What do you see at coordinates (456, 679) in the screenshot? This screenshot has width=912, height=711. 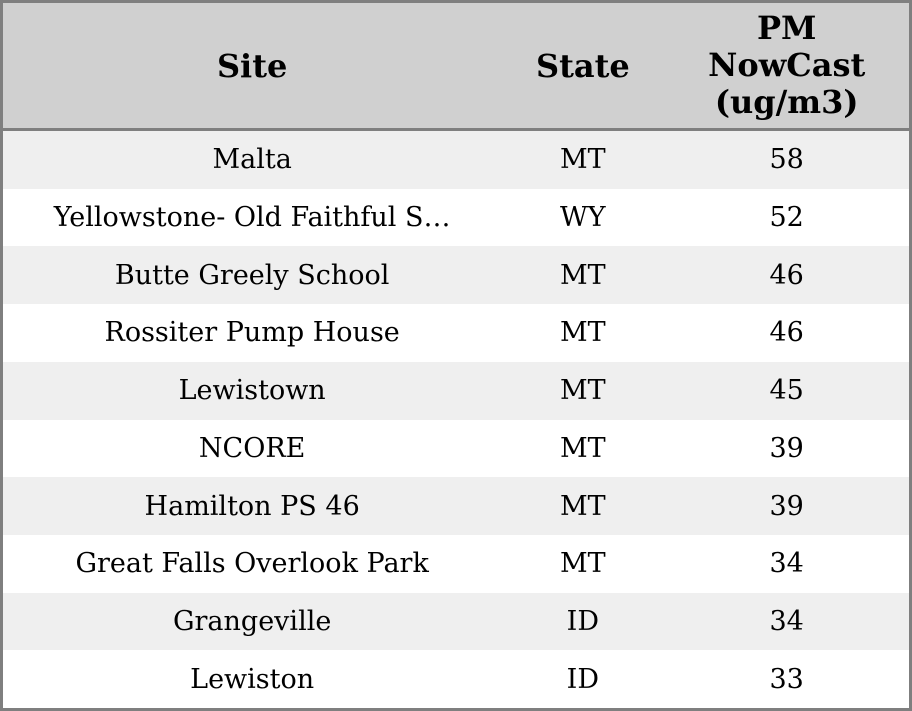 I see `table-row: Lewiston ID 33` at bounding box center [456, 679].